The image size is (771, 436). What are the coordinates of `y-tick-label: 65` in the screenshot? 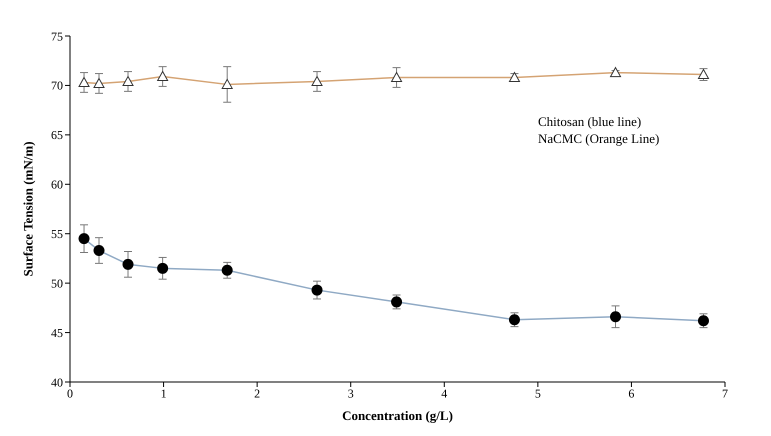 It's located at (57, 135).